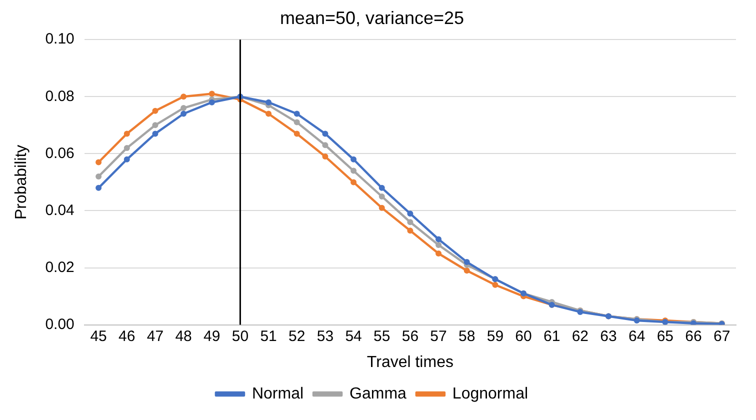  I want to click on x-tick-label: 63, so click(608, 336).